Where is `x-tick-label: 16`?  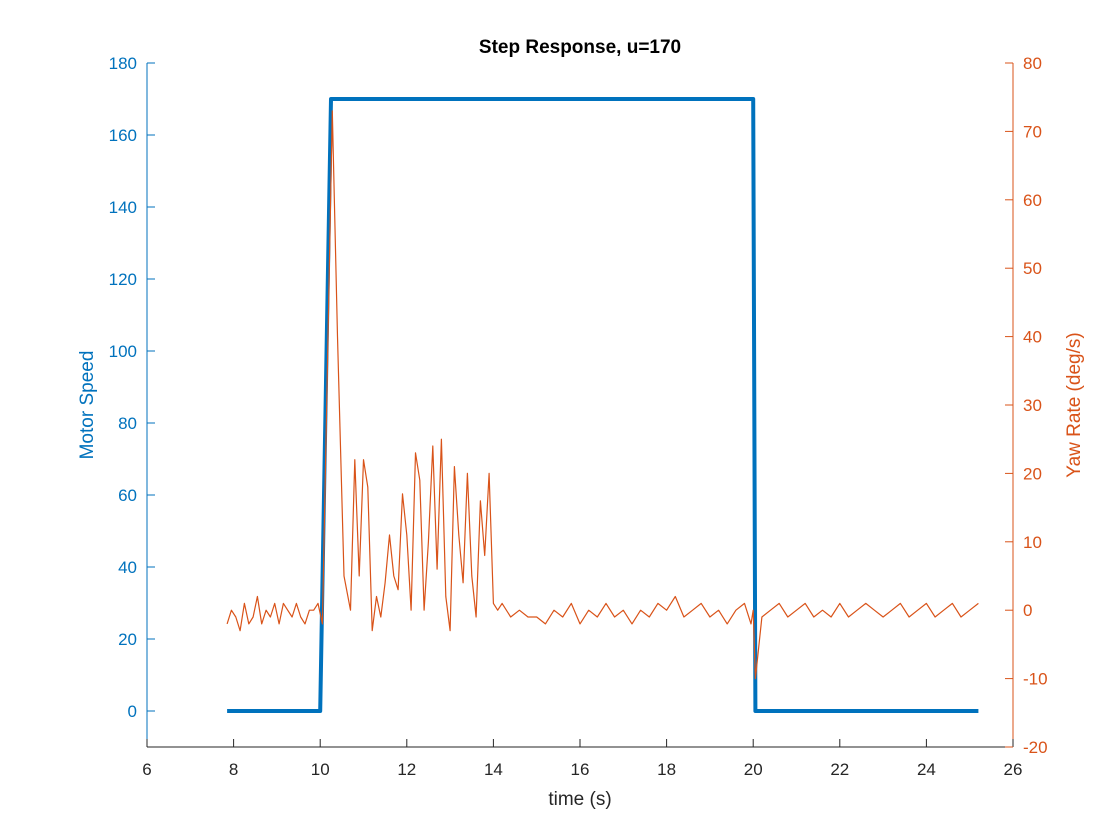
x-tick-label: 16 is located at coordinates (580, 769).